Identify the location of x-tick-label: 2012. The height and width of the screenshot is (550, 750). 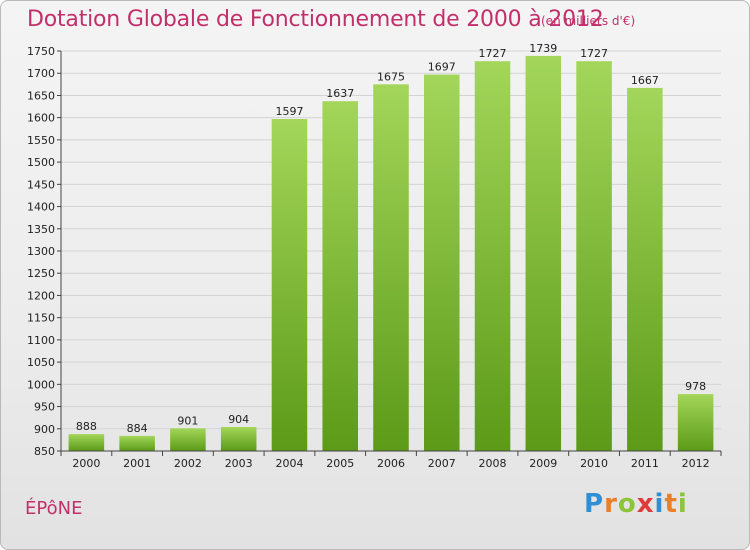
(696, 463).